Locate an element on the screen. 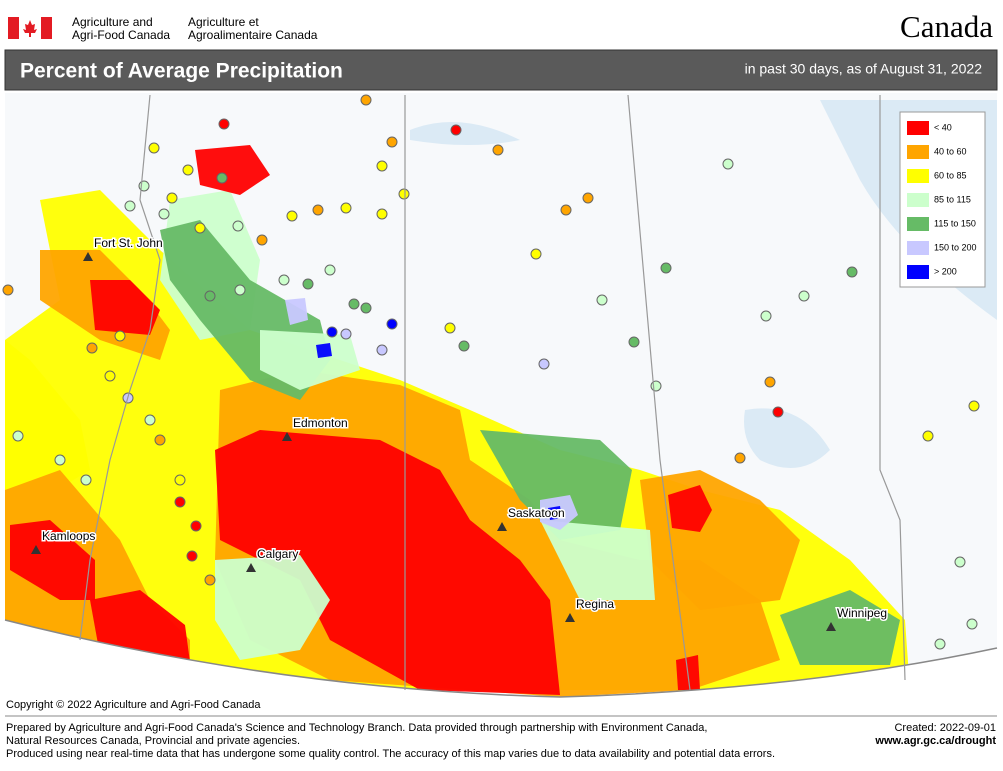  maple-leaf is located at coordinates (30, 28).